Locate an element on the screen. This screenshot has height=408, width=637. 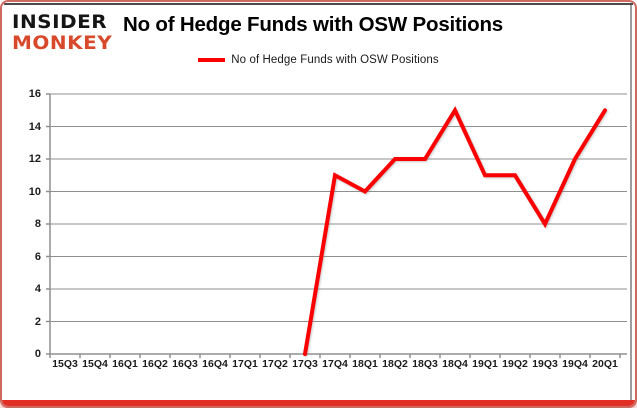
x-axis-tick-label: 19Q1 is located at coordinates (485, 364).